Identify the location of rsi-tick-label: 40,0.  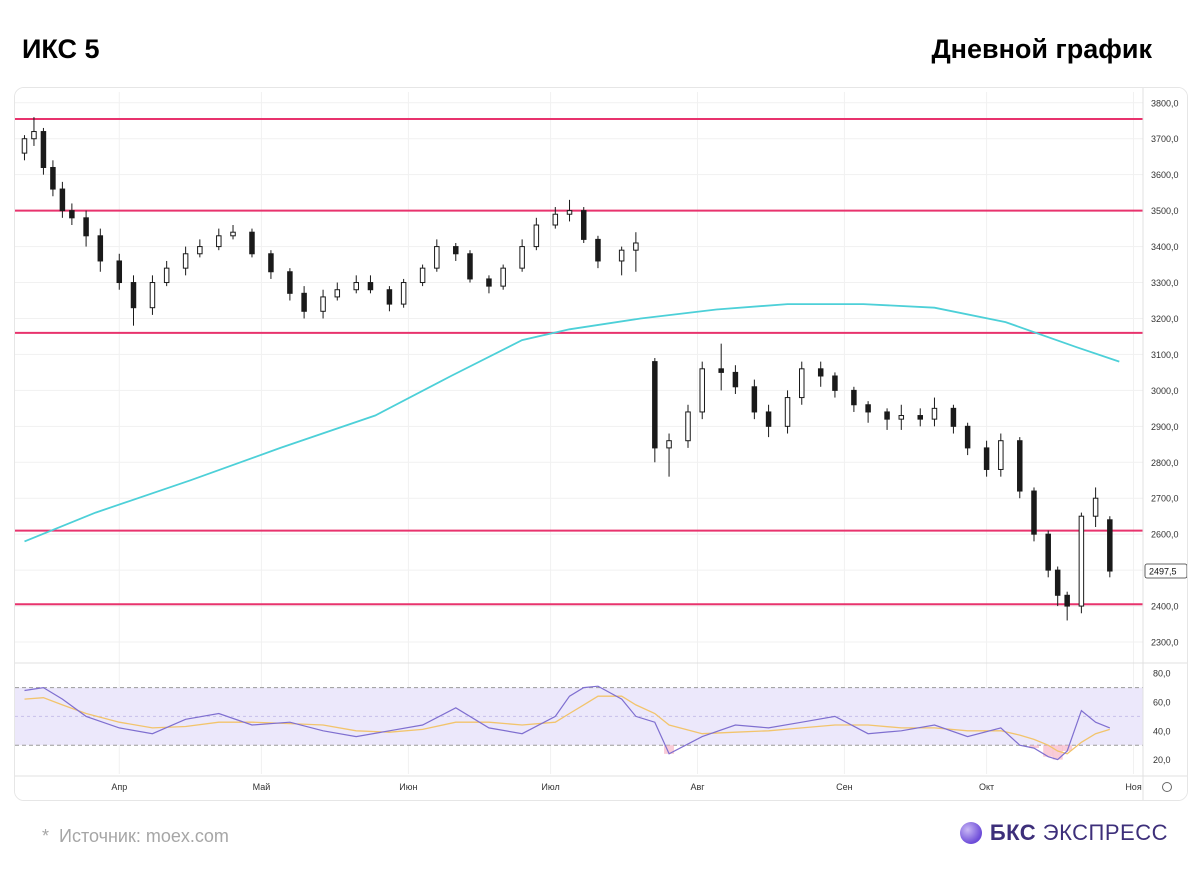
(1162, 731).